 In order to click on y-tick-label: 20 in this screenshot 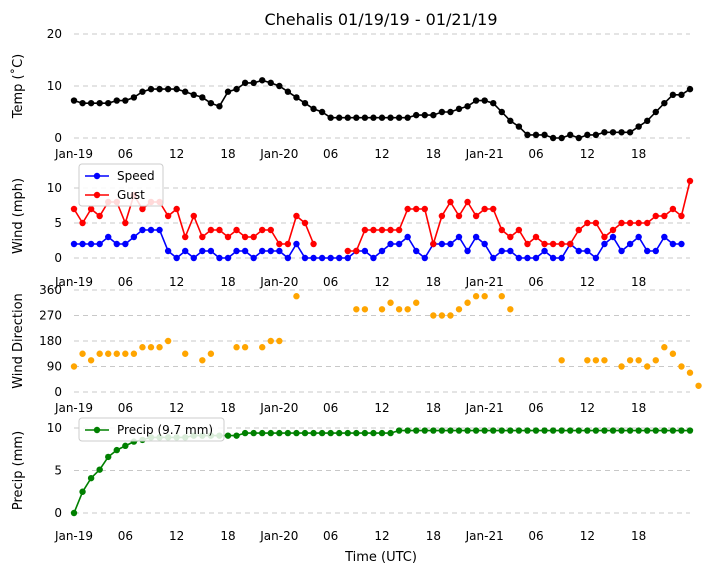, I will do `click(54, 34)`.